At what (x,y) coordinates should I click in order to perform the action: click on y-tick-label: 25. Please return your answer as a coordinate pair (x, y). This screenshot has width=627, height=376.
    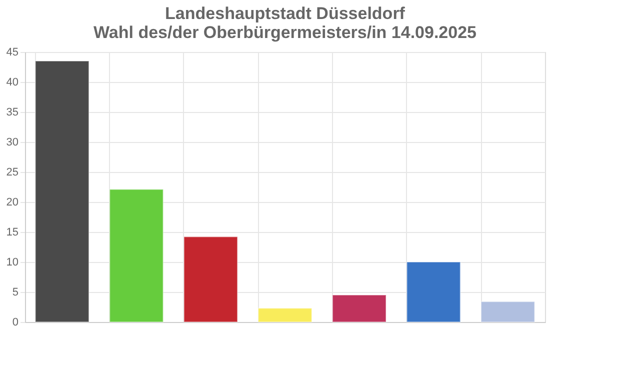
    Looking at the image, I should click on (12, 172).